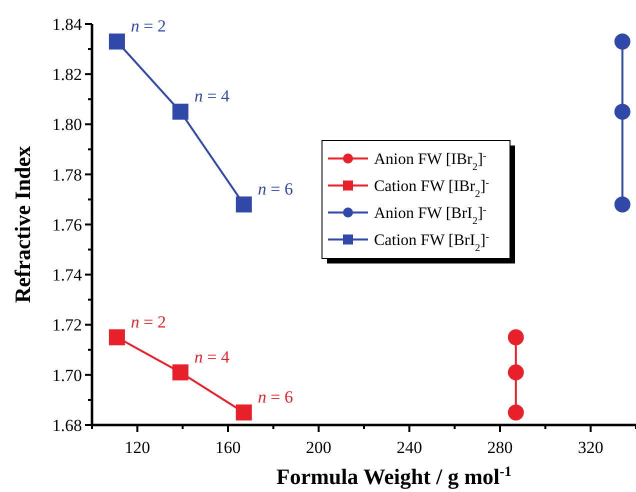  Describe the element at coordinates (228, 447) in the screenshot. I see `x-tick-label: 160` at that location.